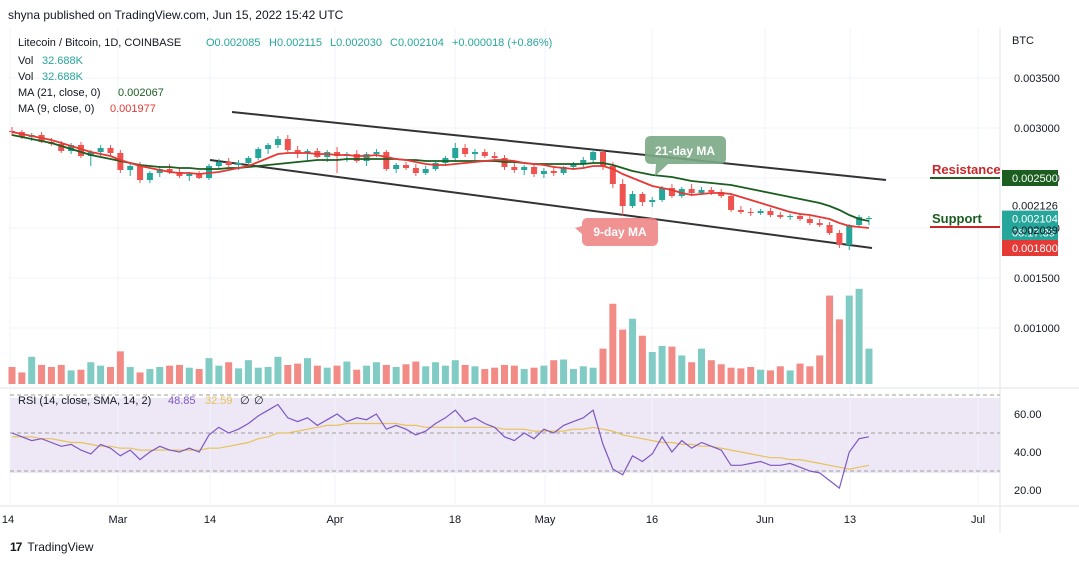 Image resolution: width=1079 pixels, height=565 pixels. I want to click on time-tick: 16, so click(652, 520).